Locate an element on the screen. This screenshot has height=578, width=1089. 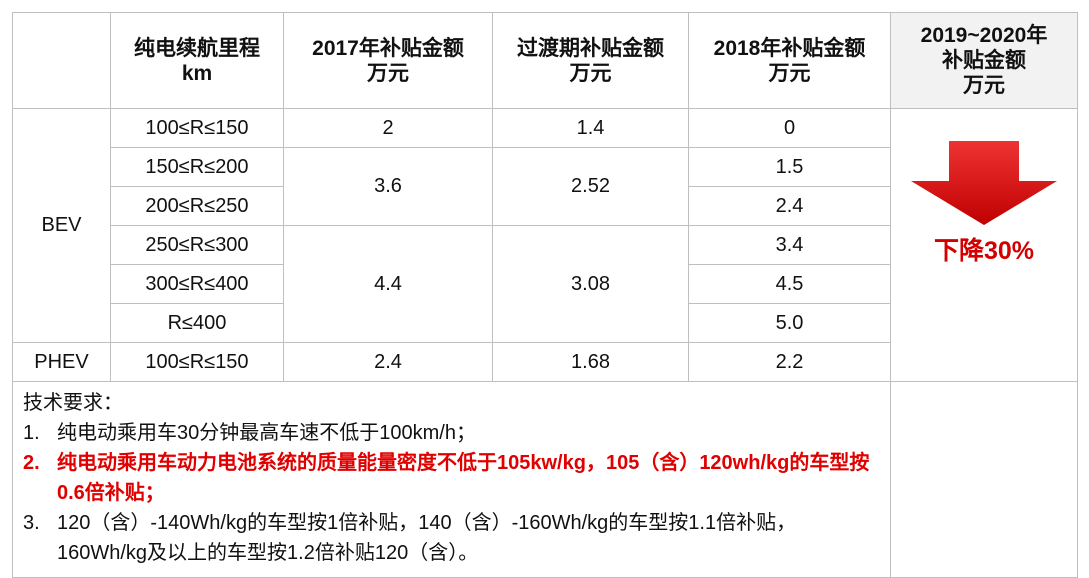
range-cell: R≤400 is located at coordinates (197, 323).